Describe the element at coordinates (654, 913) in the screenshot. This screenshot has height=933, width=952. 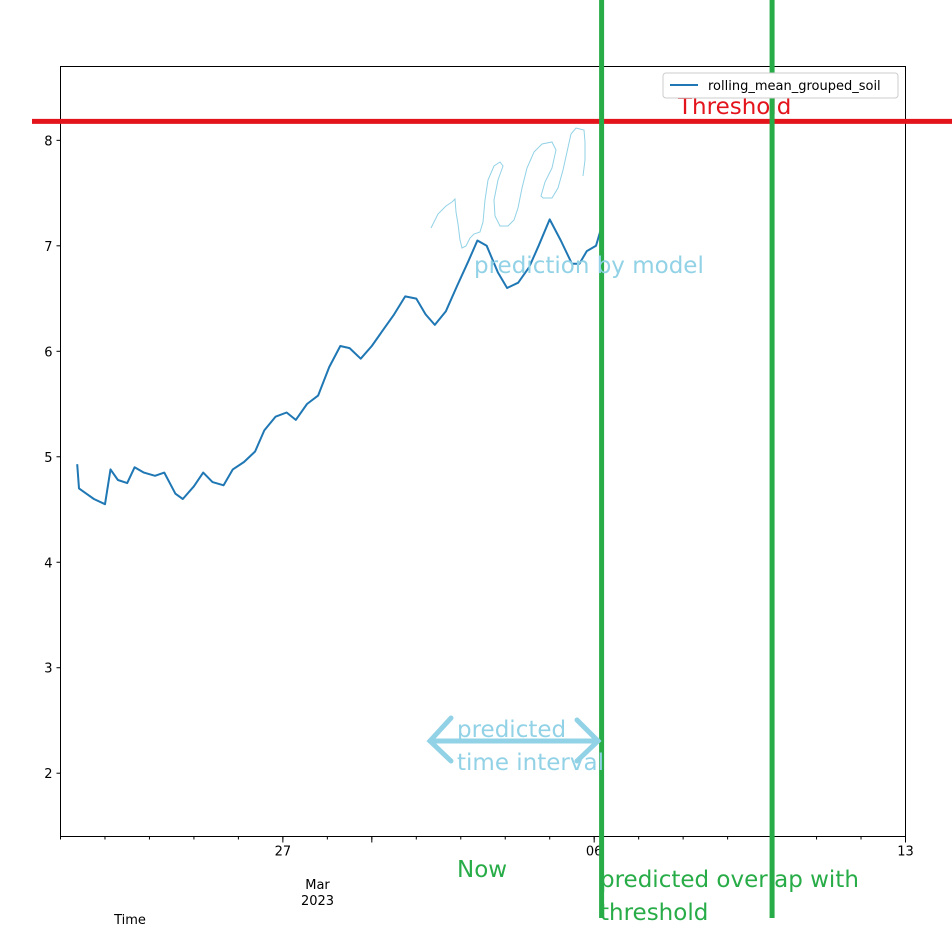
I see `overlap-label-line2: threshold` at that location.